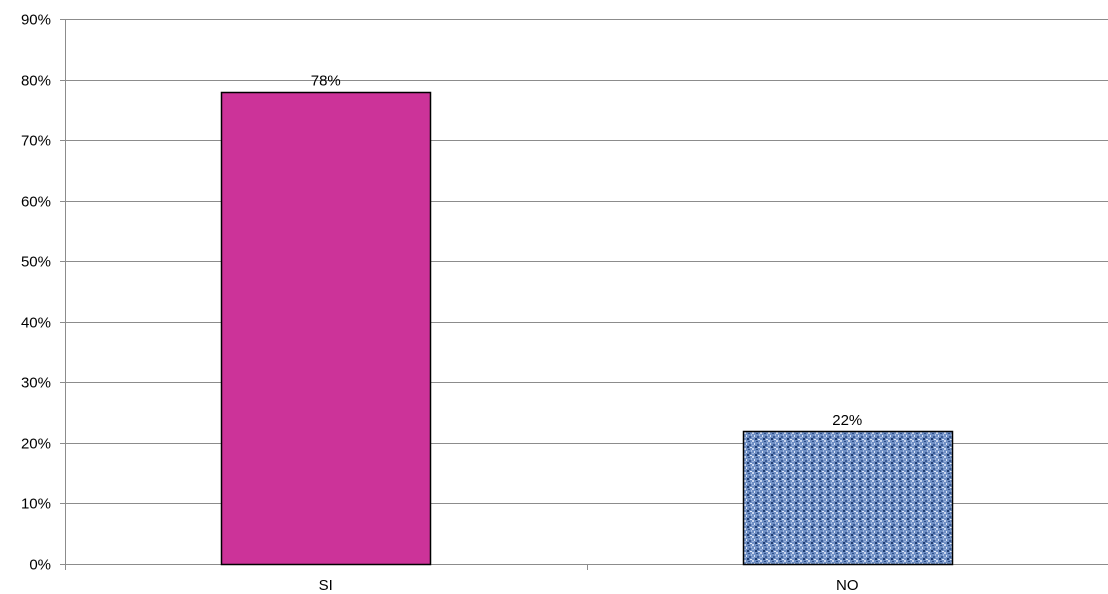 This screenshot has width=1108, height=594. Describe the element at coordinates (586, 579) in the screenshot. I see `x-axis: SI NO` at that location.